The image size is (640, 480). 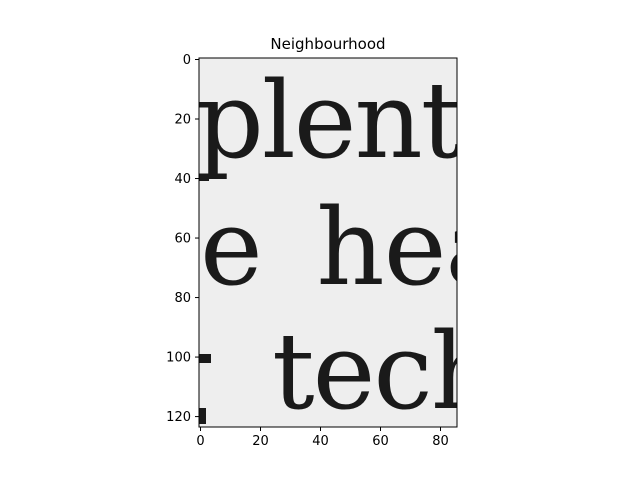 What do you see at coordinates (182, 120) in the screenshot?
I see `y-tick-label: 20` at bounding box center [182, 120].